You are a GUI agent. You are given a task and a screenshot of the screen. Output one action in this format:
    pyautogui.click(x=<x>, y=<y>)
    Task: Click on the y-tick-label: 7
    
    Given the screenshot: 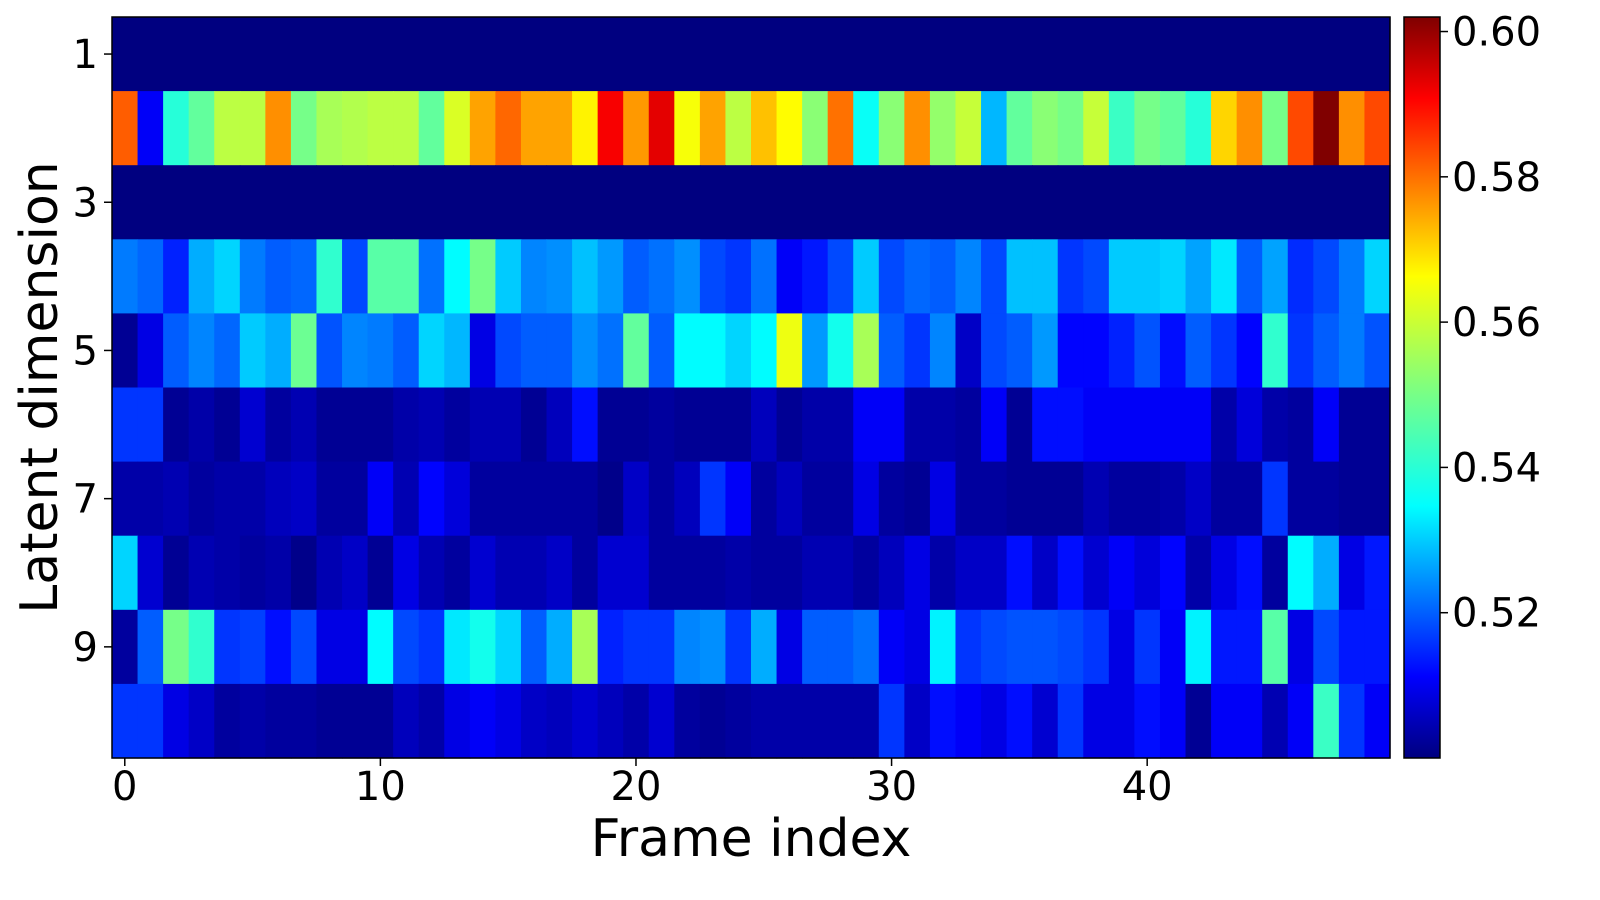 What is the action you would take?
    pyautogui.click(x=85, y=500)
    